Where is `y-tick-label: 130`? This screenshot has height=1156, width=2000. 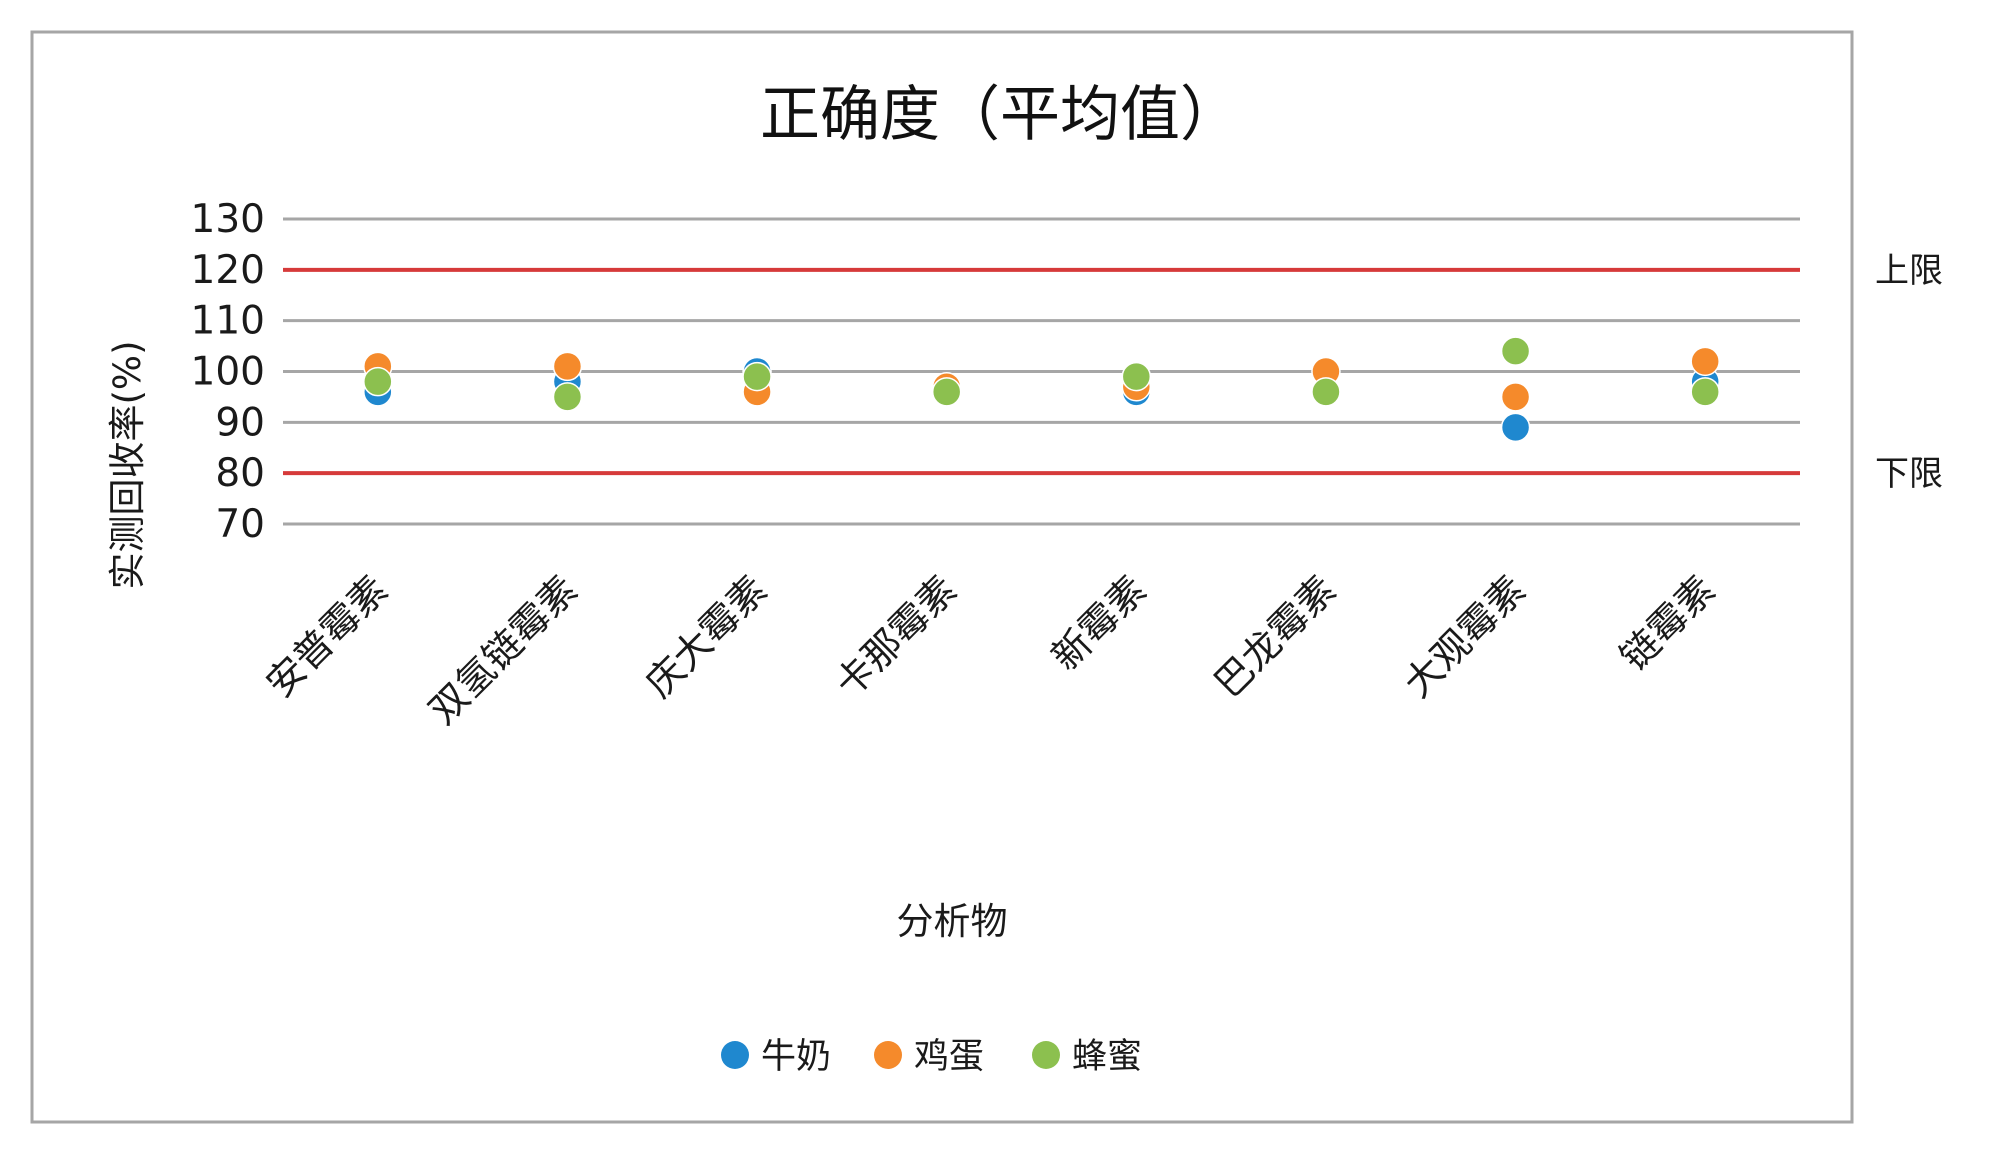
y-tick-label: 130 is located at coordinates (228, 219).